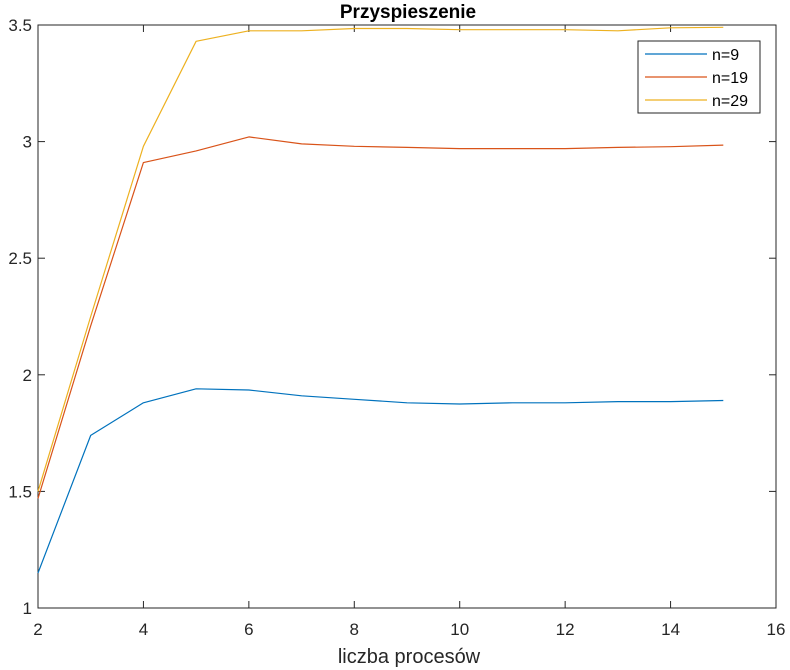 The image size is (790, 670). Describe the element at coordinates (27, 142) in the screenshot. I see `y-tick-label: 3` at that location.